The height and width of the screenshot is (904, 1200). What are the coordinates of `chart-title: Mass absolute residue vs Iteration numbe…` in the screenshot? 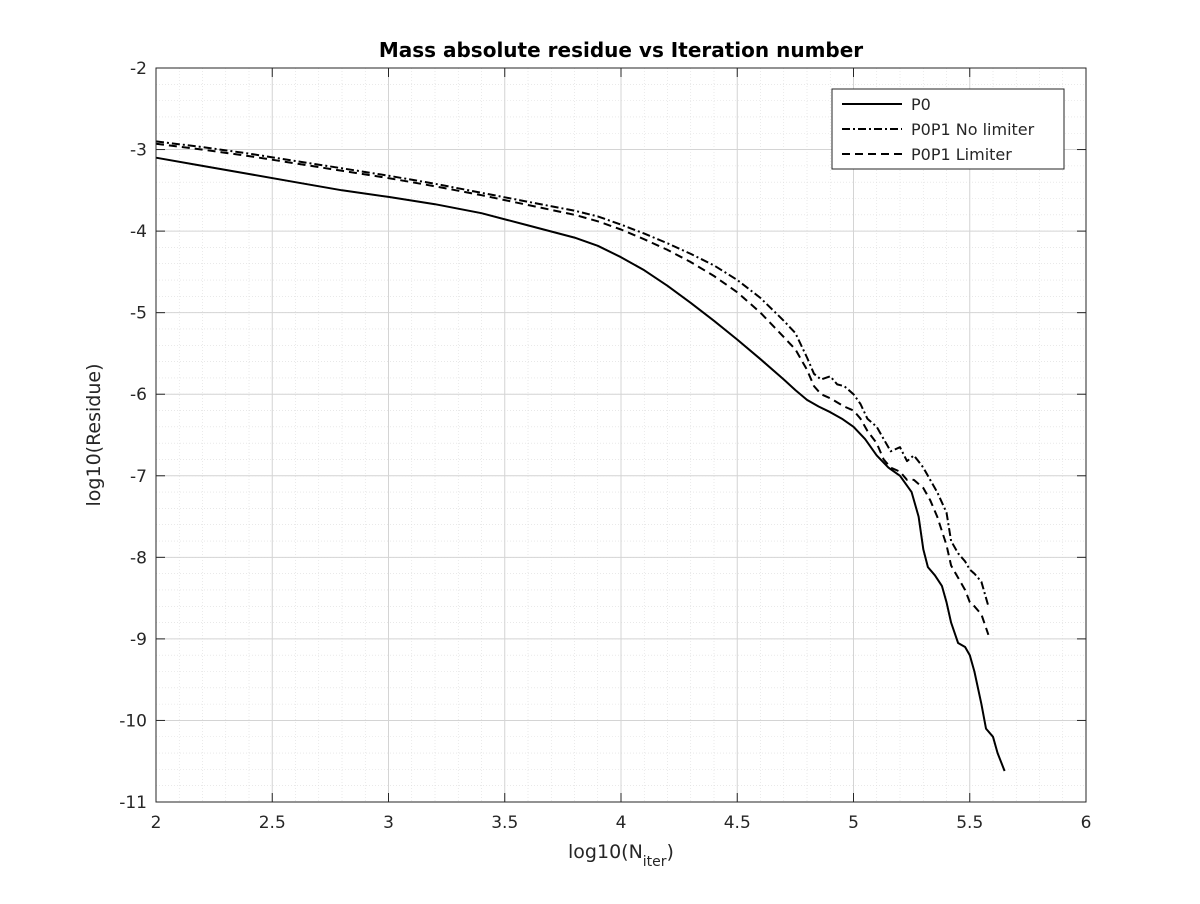 It's located at (621, 50).